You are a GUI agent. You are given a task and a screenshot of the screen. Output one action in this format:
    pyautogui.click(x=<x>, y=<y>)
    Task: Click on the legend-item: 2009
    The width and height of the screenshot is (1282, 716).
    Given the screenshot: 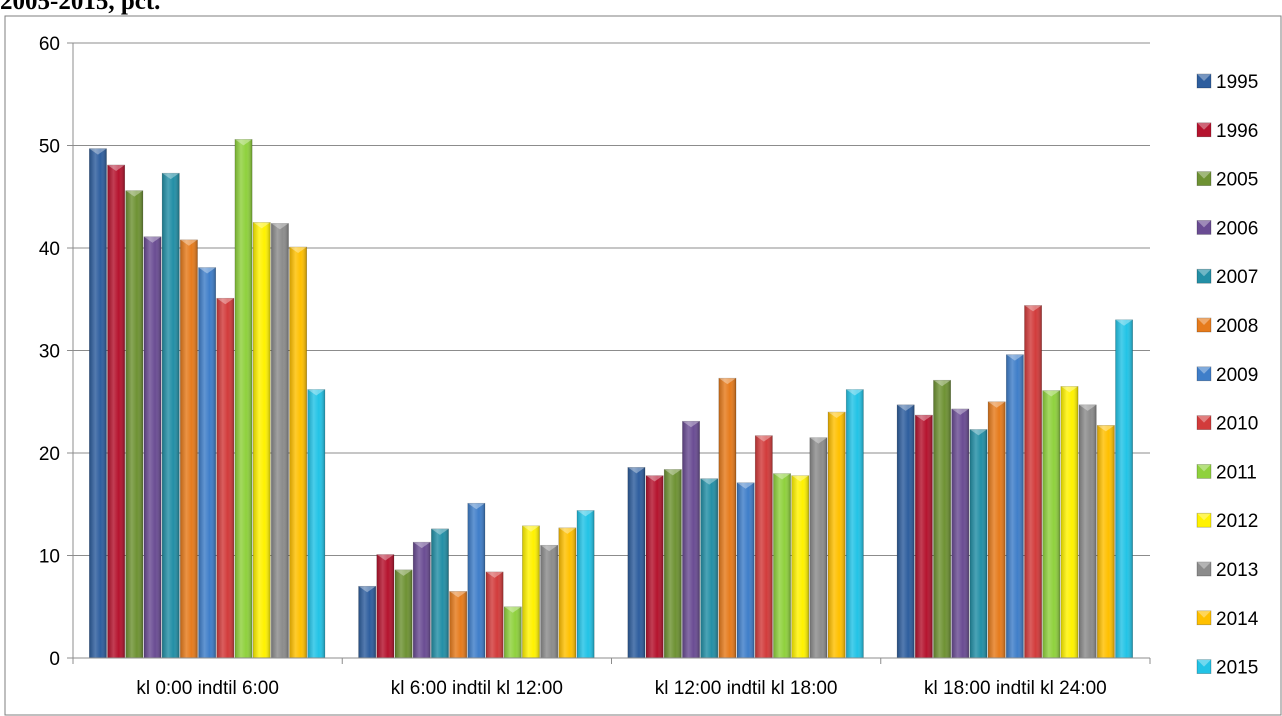 What is the action you would take?
    pyautogui.click(x=1227, y=375)
    